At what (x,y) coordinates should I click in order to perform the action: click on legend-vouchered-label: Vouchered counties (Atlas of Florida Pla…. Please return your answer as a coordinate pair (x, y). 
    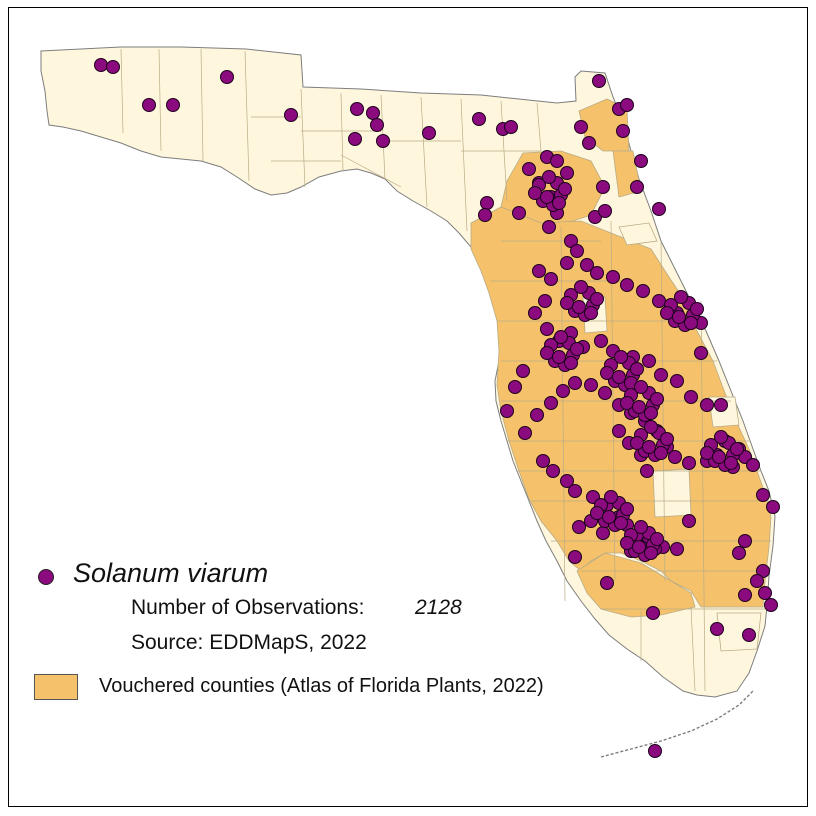
    Looking at the image, I should click on (321, 686).